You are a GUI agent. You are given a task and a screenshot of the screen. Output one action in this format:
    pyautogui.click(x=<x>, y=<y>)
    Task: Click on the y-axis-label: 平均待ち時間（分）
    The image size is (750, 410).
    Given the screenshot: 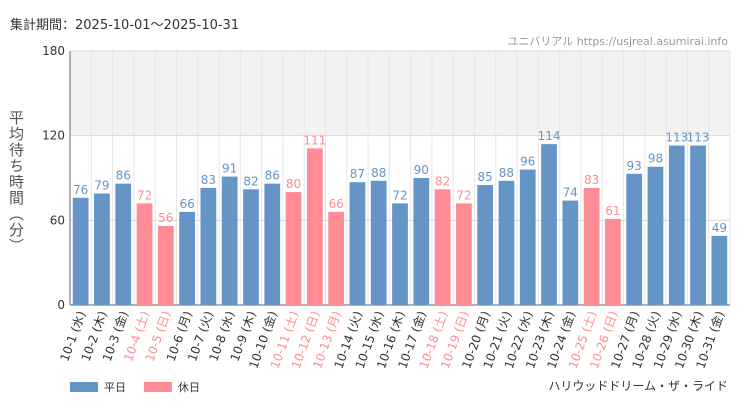 What is the action you would take?
    pyautogui.click(x=16, y=182)
    